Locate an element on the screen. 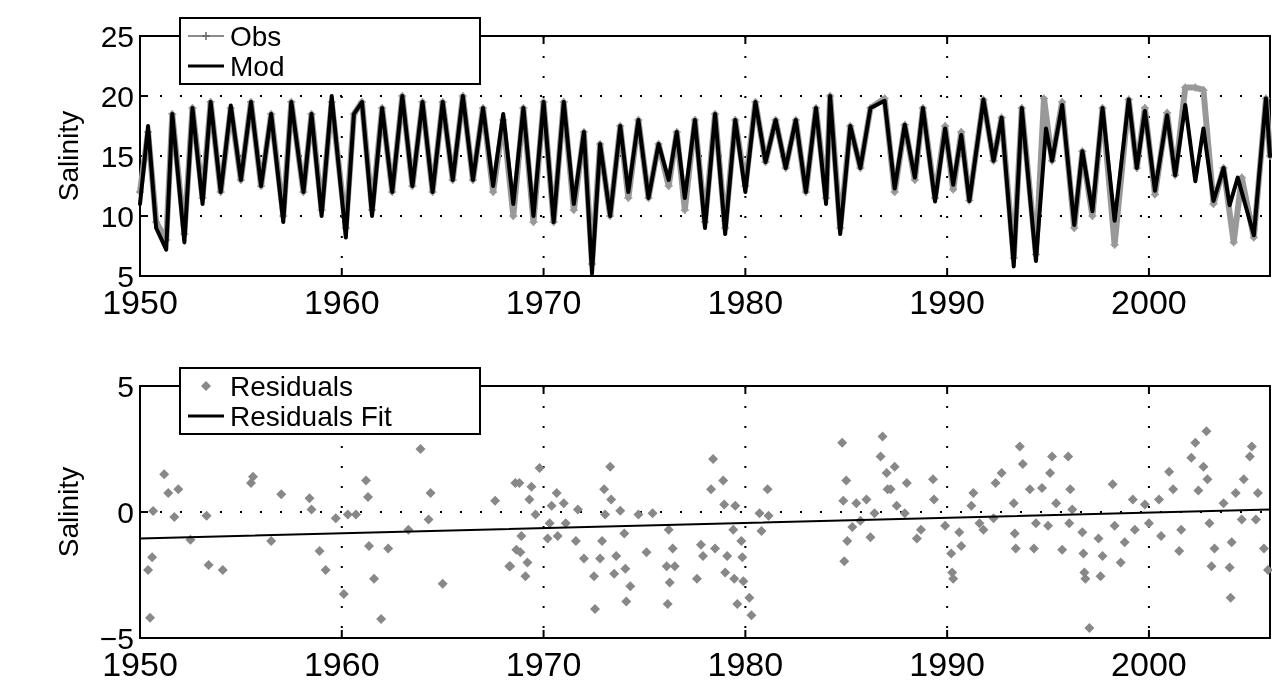 The image size is (1280, 688). y-tick-label: 0 is located at coordinates (125, 512).